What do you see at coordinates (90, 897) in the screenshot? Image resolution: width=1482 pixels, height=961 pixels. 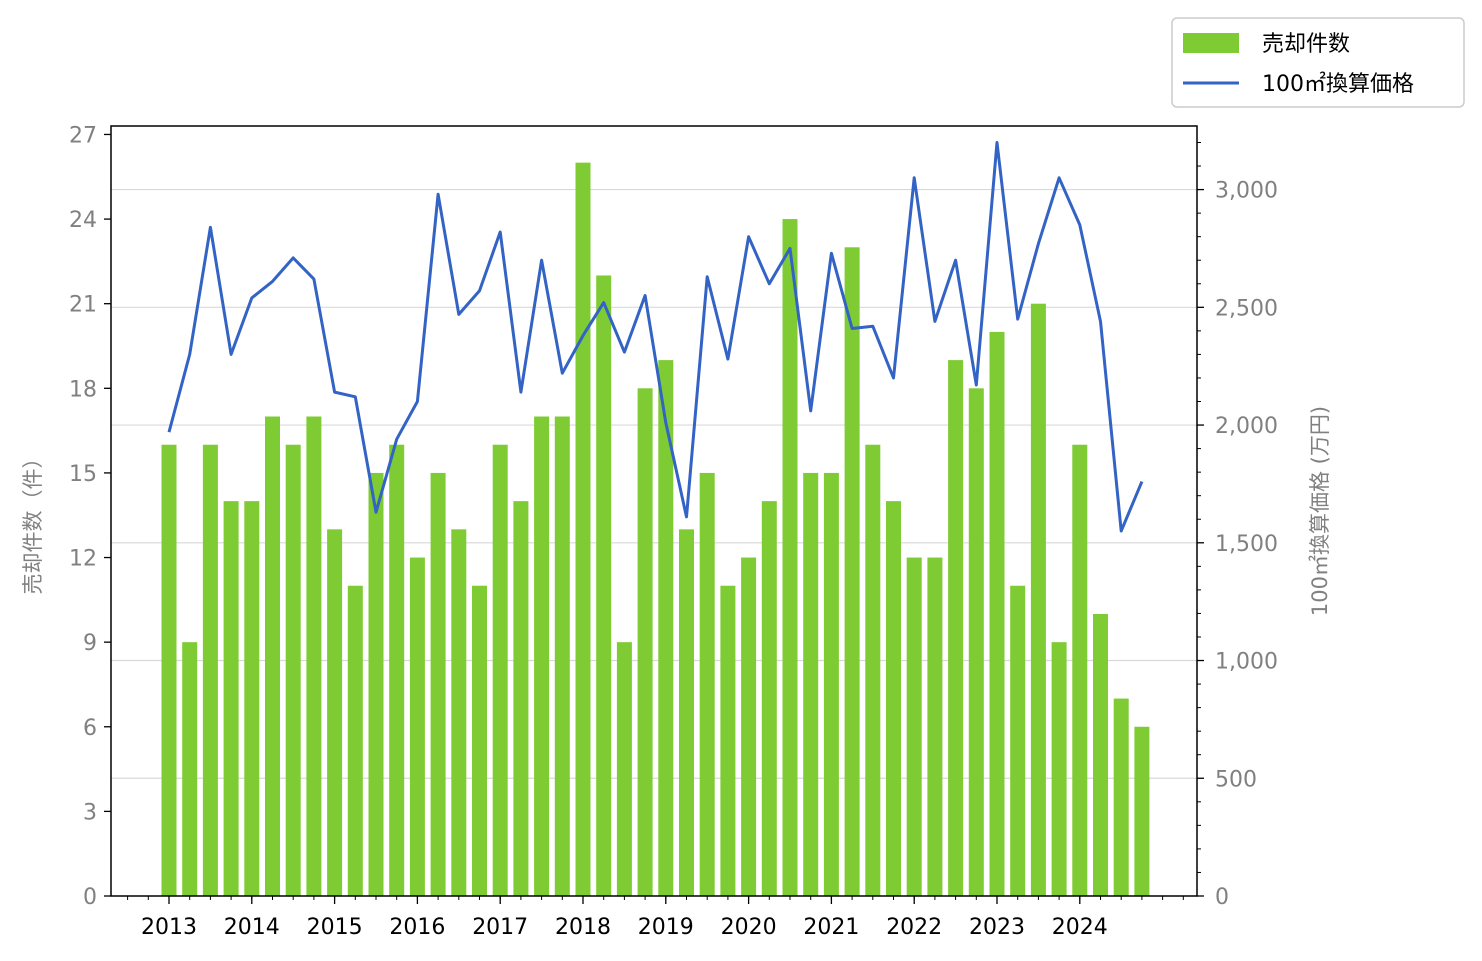 I see `y-tick-label: 0` at bounding box center [90, 897].